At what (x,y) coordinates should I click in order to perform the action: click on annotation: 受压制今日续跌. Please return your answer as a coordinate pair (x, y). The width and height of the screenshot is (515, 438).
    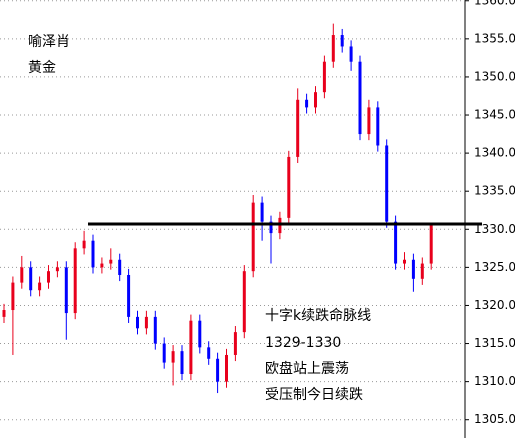
    Looking at the image, I should click on (314, 394).